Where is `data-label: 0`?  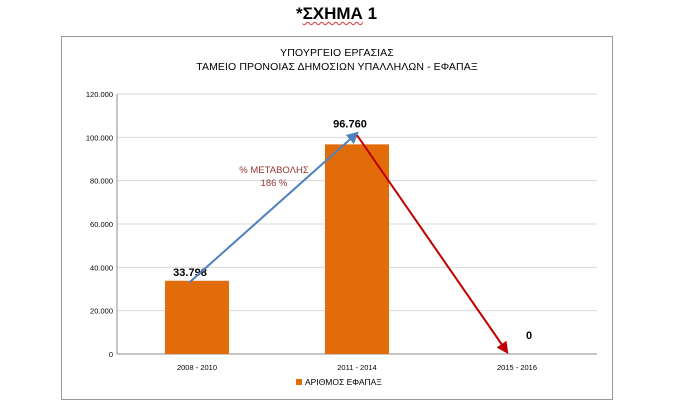 data-label: 0 is located at coordinates (529, 336).